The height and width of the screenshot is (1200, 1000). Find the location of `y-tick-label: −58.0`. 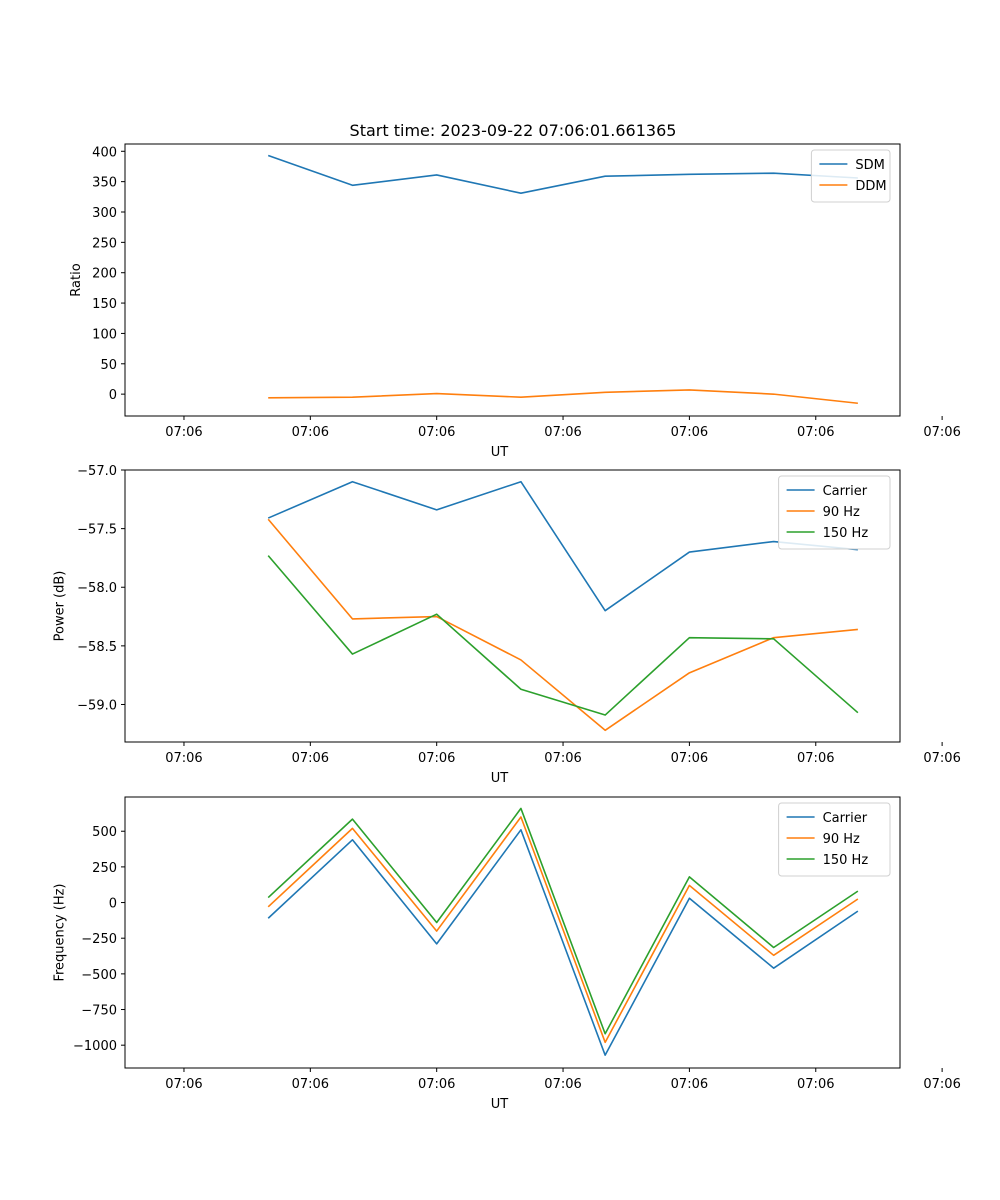

y-tick-label: −58.0 is located at coordinates (97, 588).